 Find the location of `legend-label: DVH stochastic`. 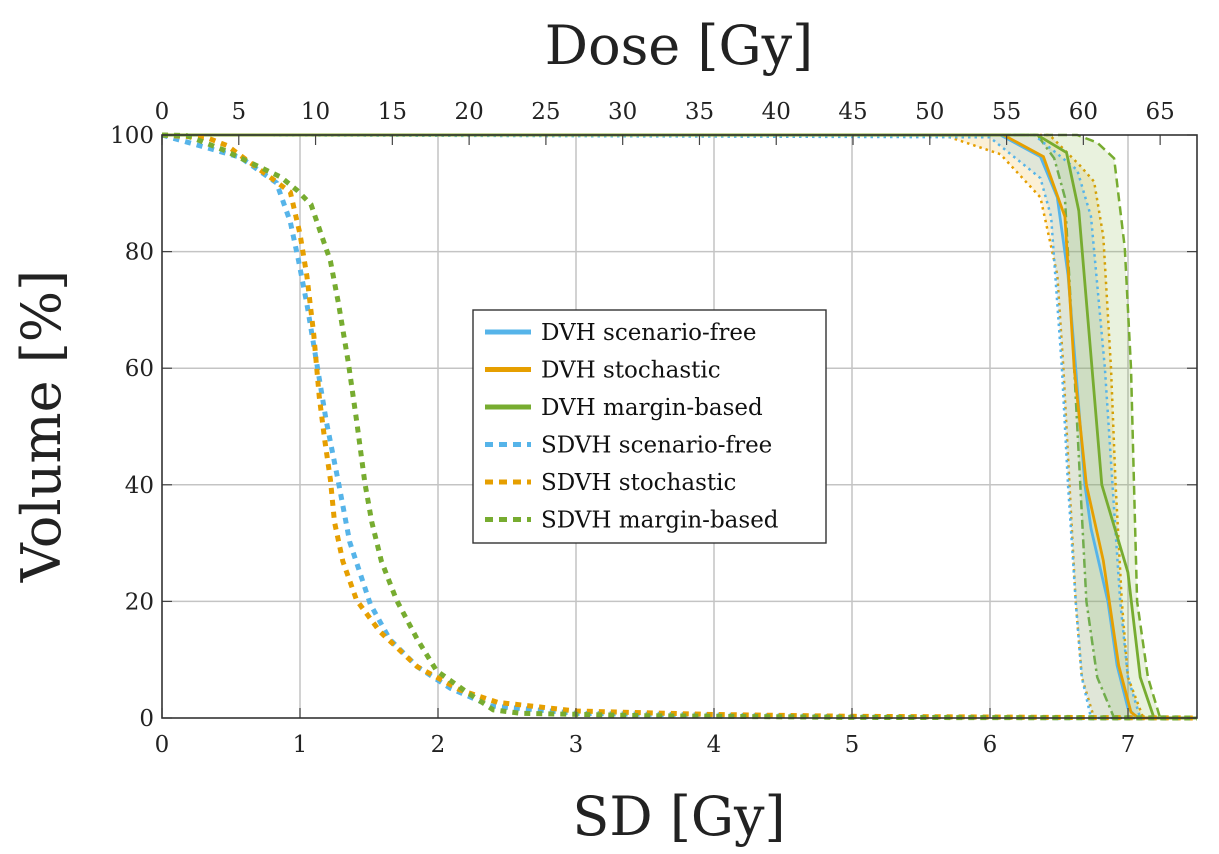

legend-label: DVH stochastic is located at coordinates (631, 371).